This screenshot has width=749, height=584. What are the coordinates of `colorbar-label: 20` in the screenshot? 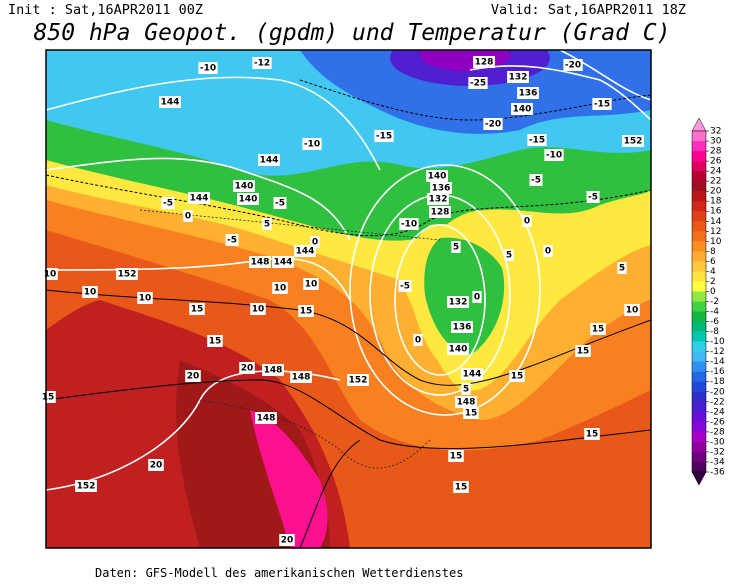 It's located at (716, 192).